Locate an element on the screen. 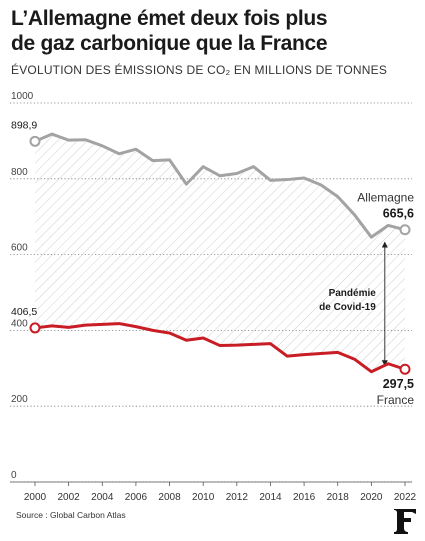 Image resolution: width=425 pixels, height=541 pixels. x-tick-label: 2006 is located at coordinates (136, 497).